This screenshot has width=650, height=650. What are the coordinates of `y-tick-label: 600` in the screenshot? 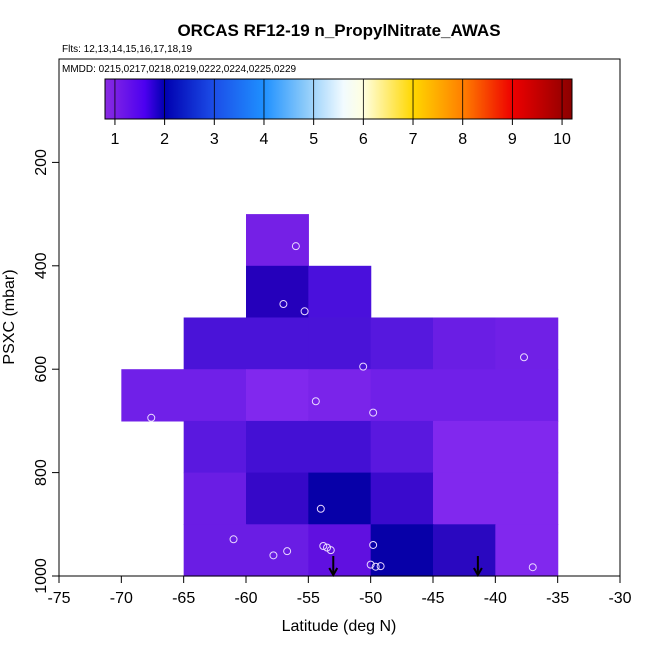 It's located at (41, 369).